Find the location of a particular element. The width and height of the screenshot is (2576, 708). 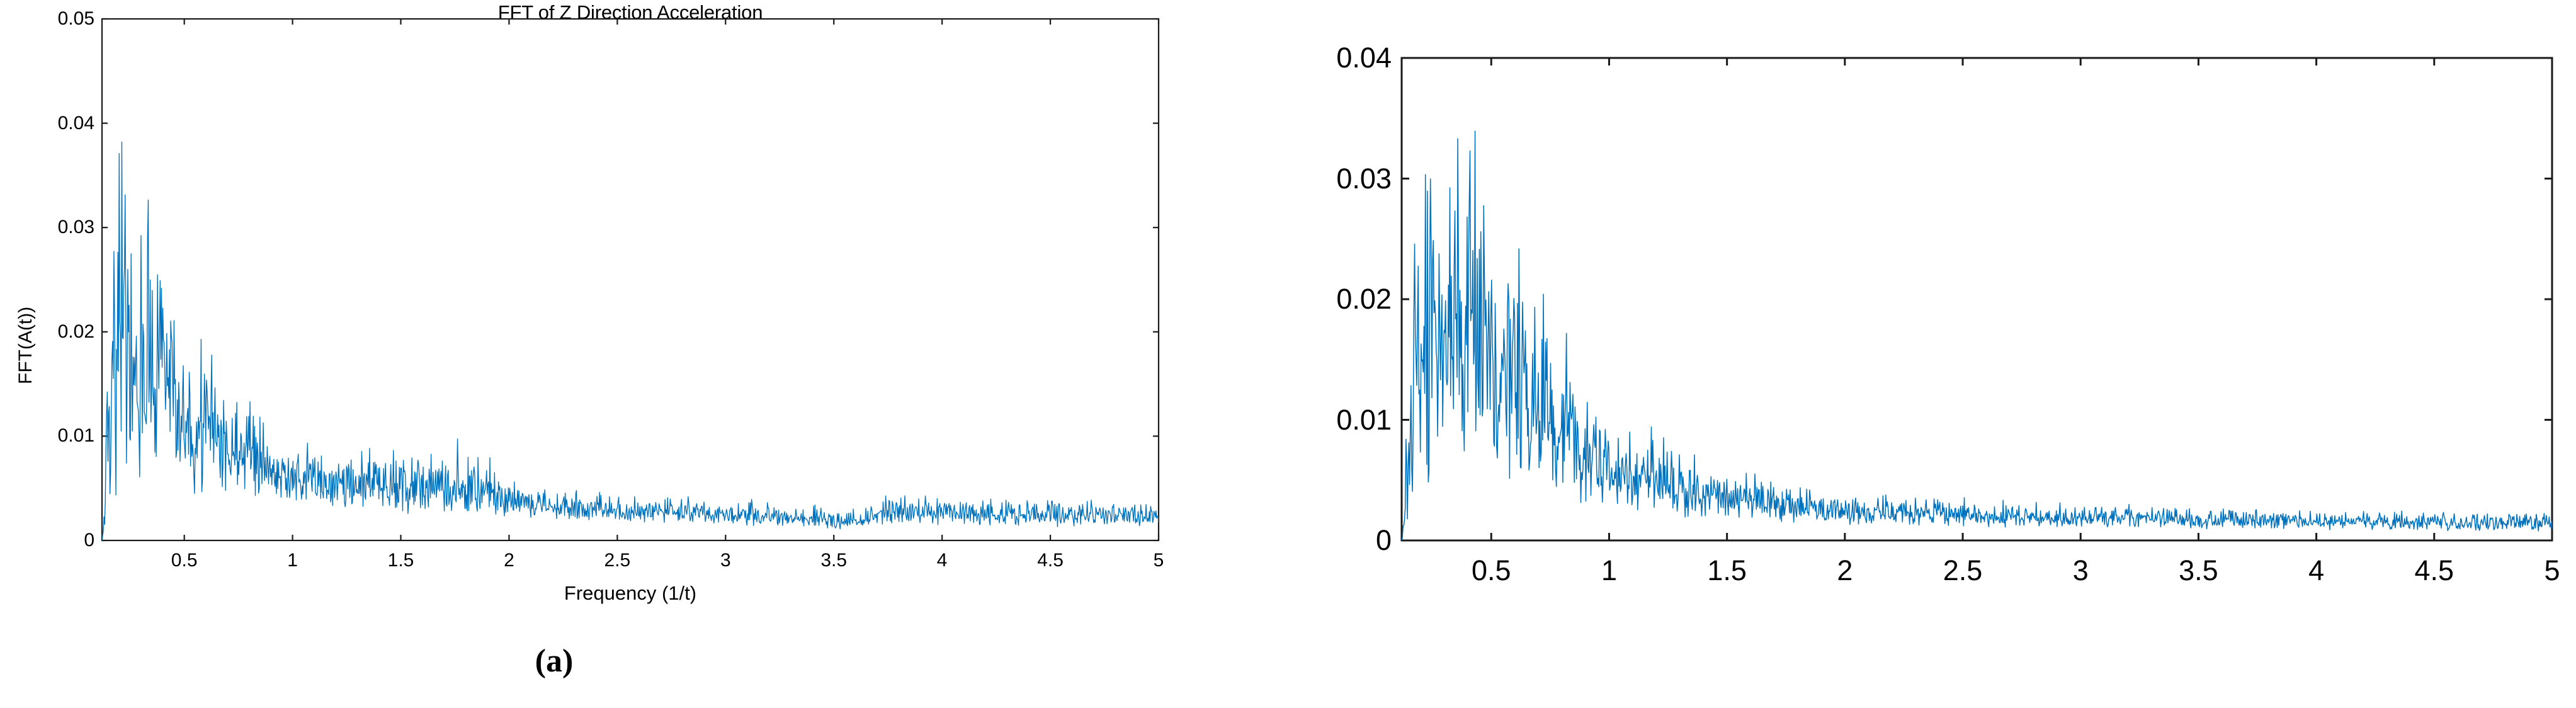

plot-title-a: FFT of Z Direction Acceleration is located at coordinates (630, 12).